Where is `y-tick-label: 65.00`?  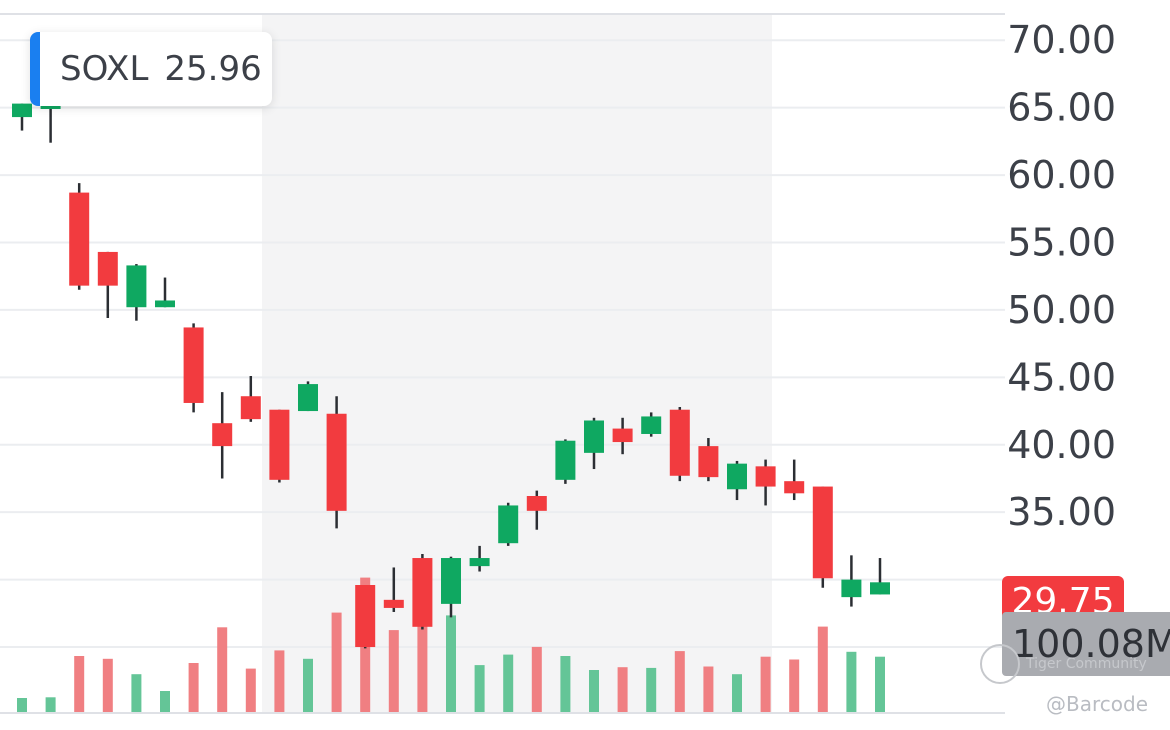
y-tick-label: 65.00 is located at coordinates (1061, 108).